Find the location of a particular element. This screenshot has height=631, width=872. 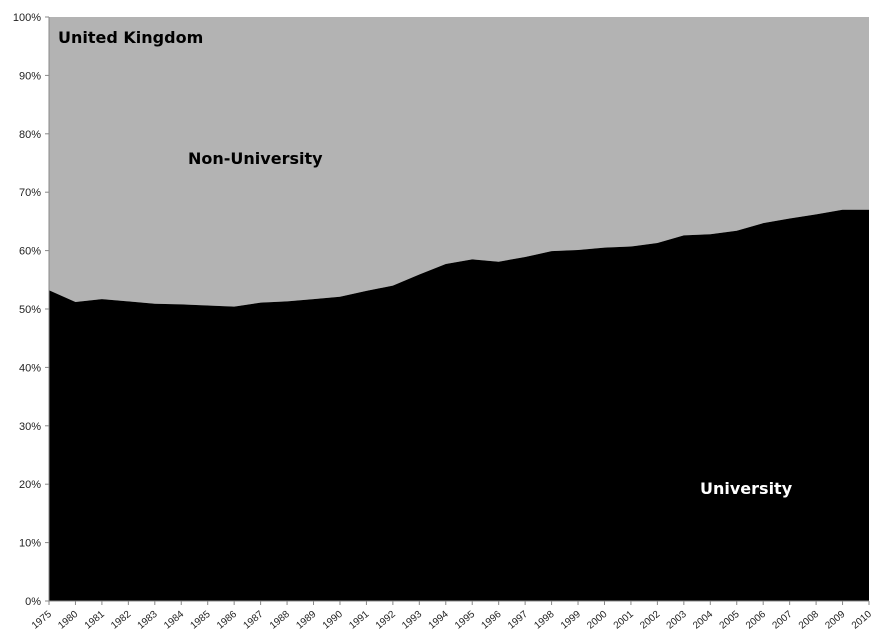

x-tick-label: 2002 is located at coordinates (650, 620).